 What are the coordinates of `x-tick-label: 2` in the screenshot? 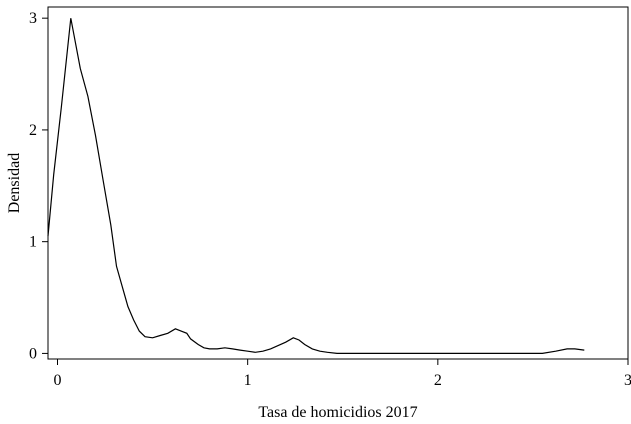 It's located at (438, 380).